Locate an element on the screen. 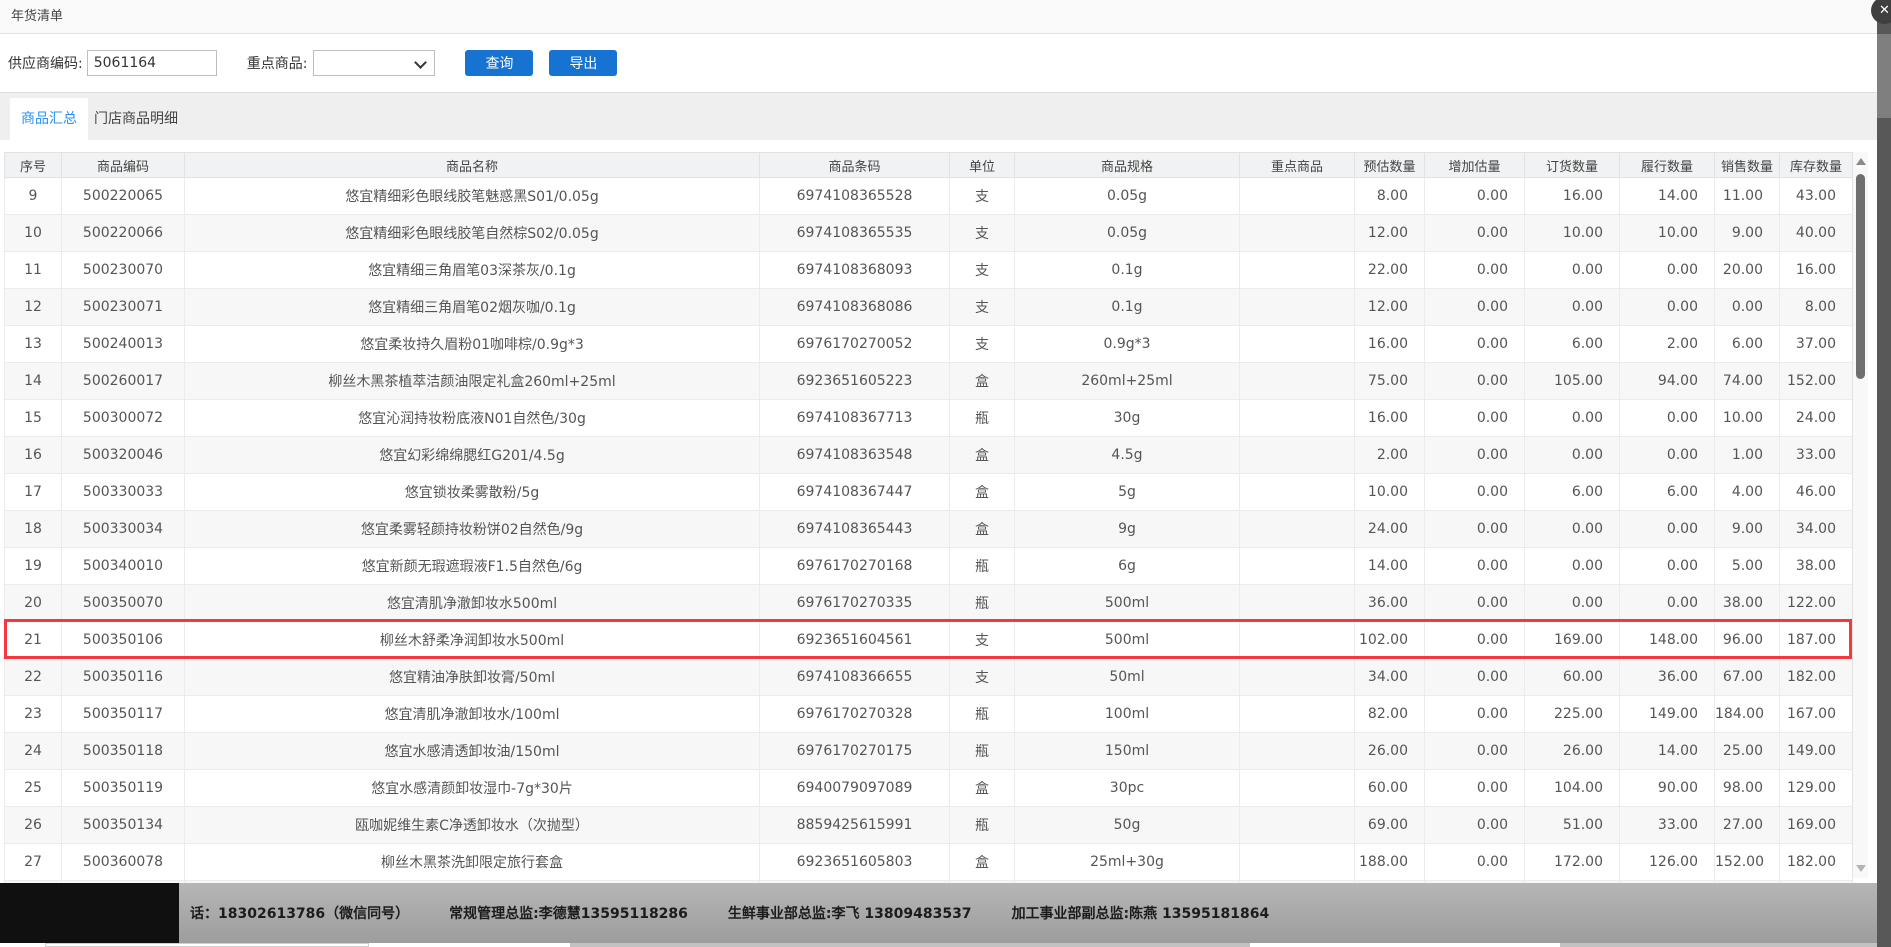  key-product-select is located at coordinates (374, 63).